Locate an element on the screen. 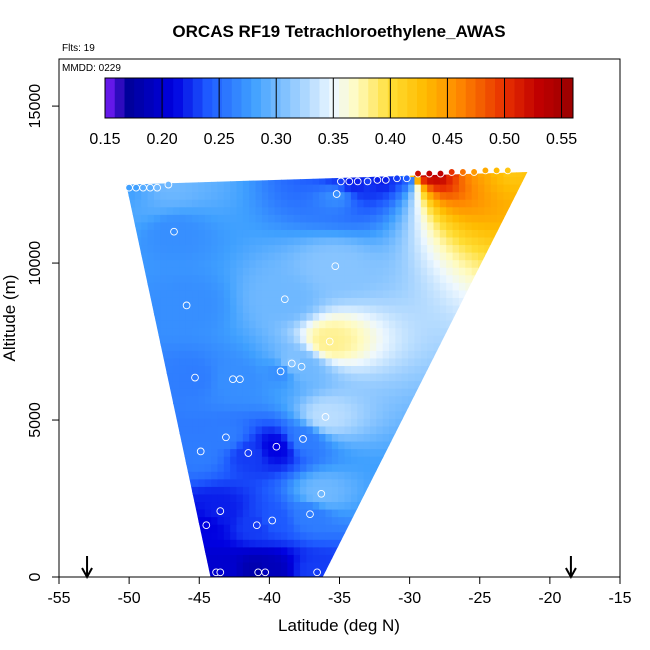 The width and height of the screenshot is (650, 650). sample-point is located at coordinates (258, 572).